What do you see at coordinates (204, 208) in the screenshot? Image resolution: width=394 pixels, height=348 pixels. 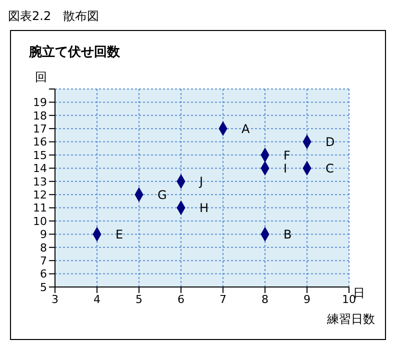 I see `data-label: H` at bounding box center [204, 208].